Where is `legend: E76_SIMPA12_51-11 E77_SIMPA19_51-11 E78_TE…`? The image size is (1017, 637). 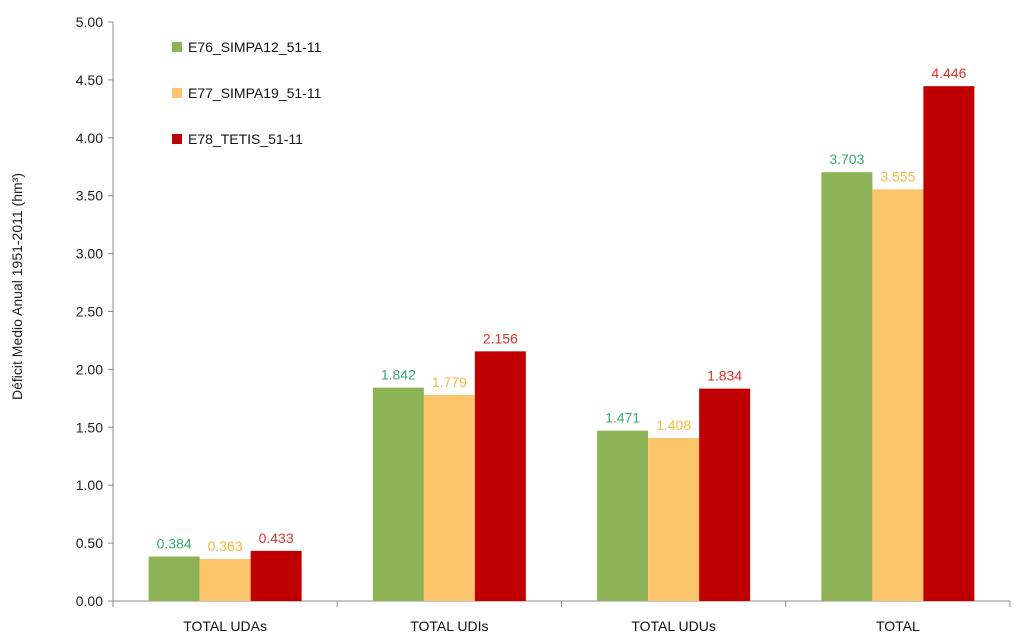 legend: E76_SIMPA12_51-11 E77_SIMPA19_51-11 E78_TE… is located at coordinates (247, 93).